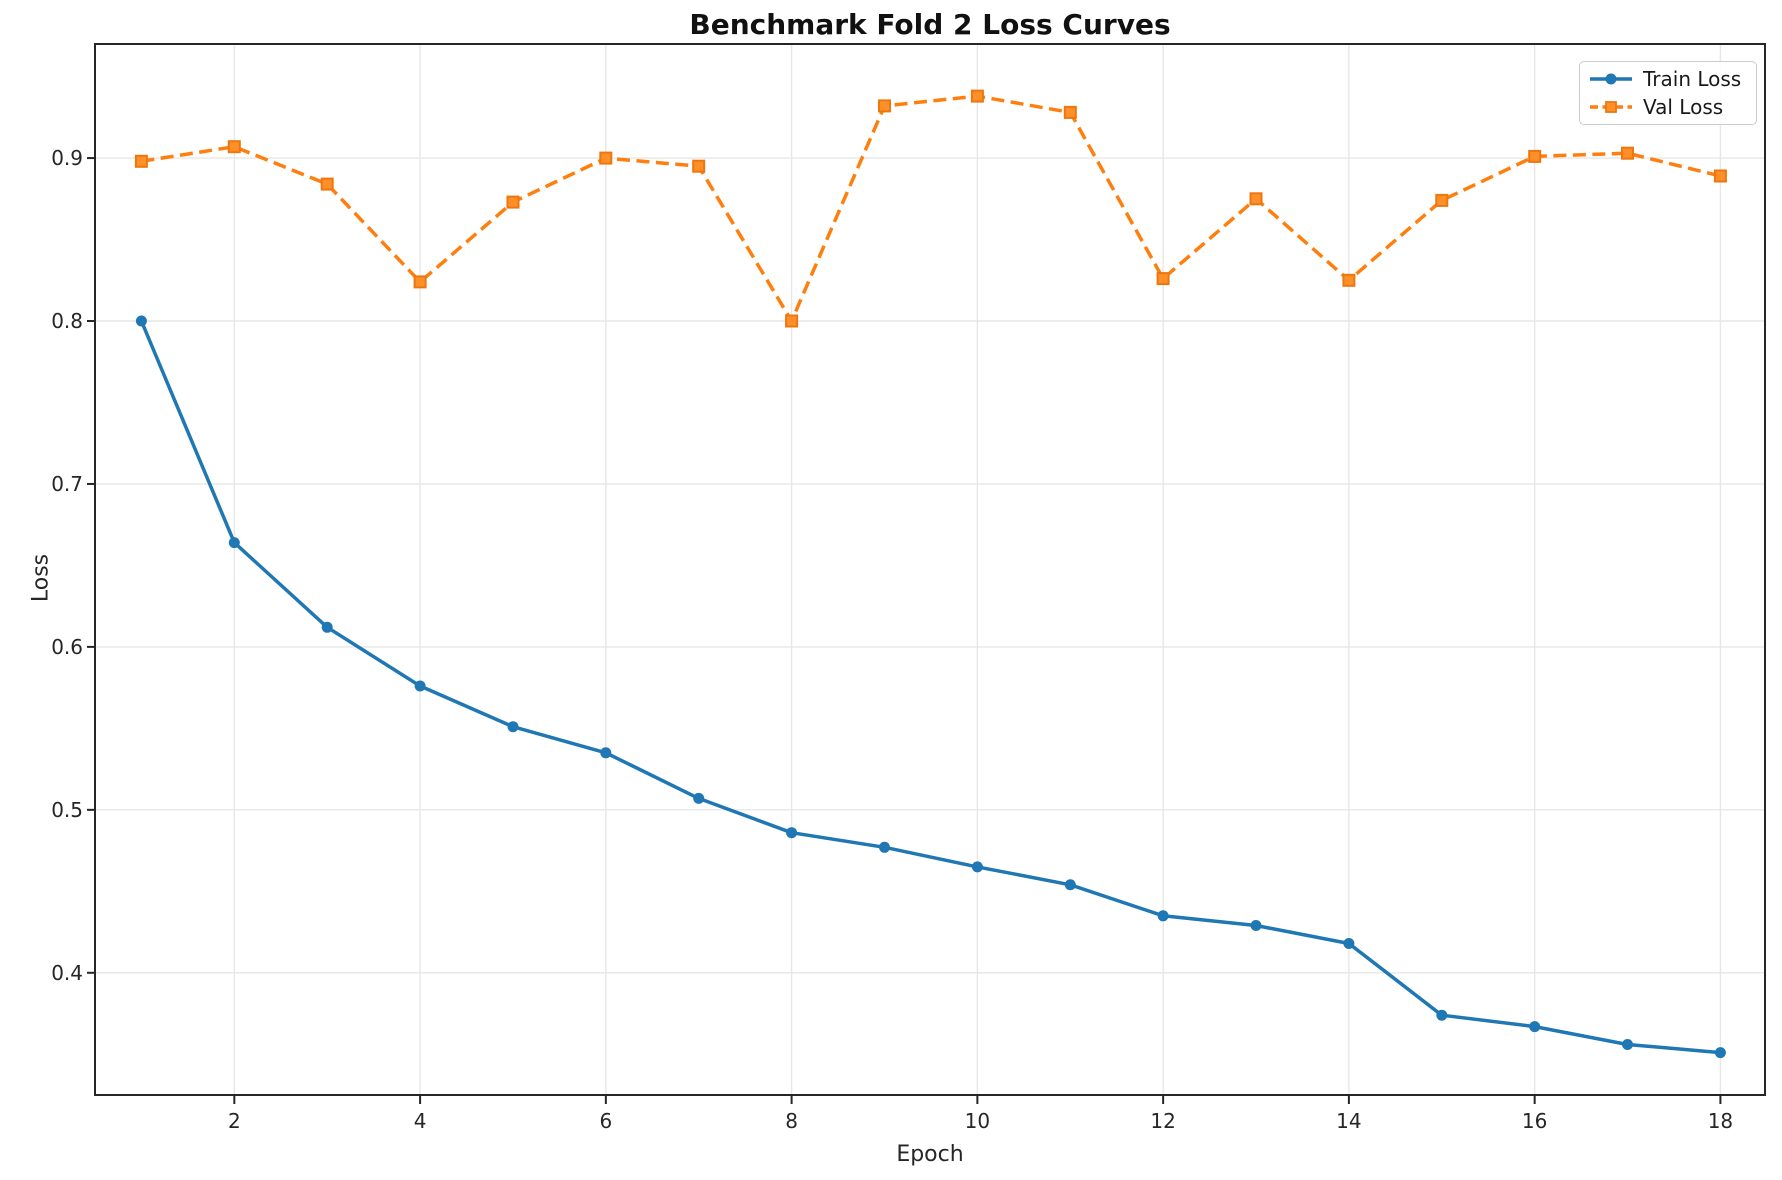 The image size is (1782, 1180). Describe the element at coordinates (67, 158) in the screenshot. I see `svg-text: 0.9` at that location.